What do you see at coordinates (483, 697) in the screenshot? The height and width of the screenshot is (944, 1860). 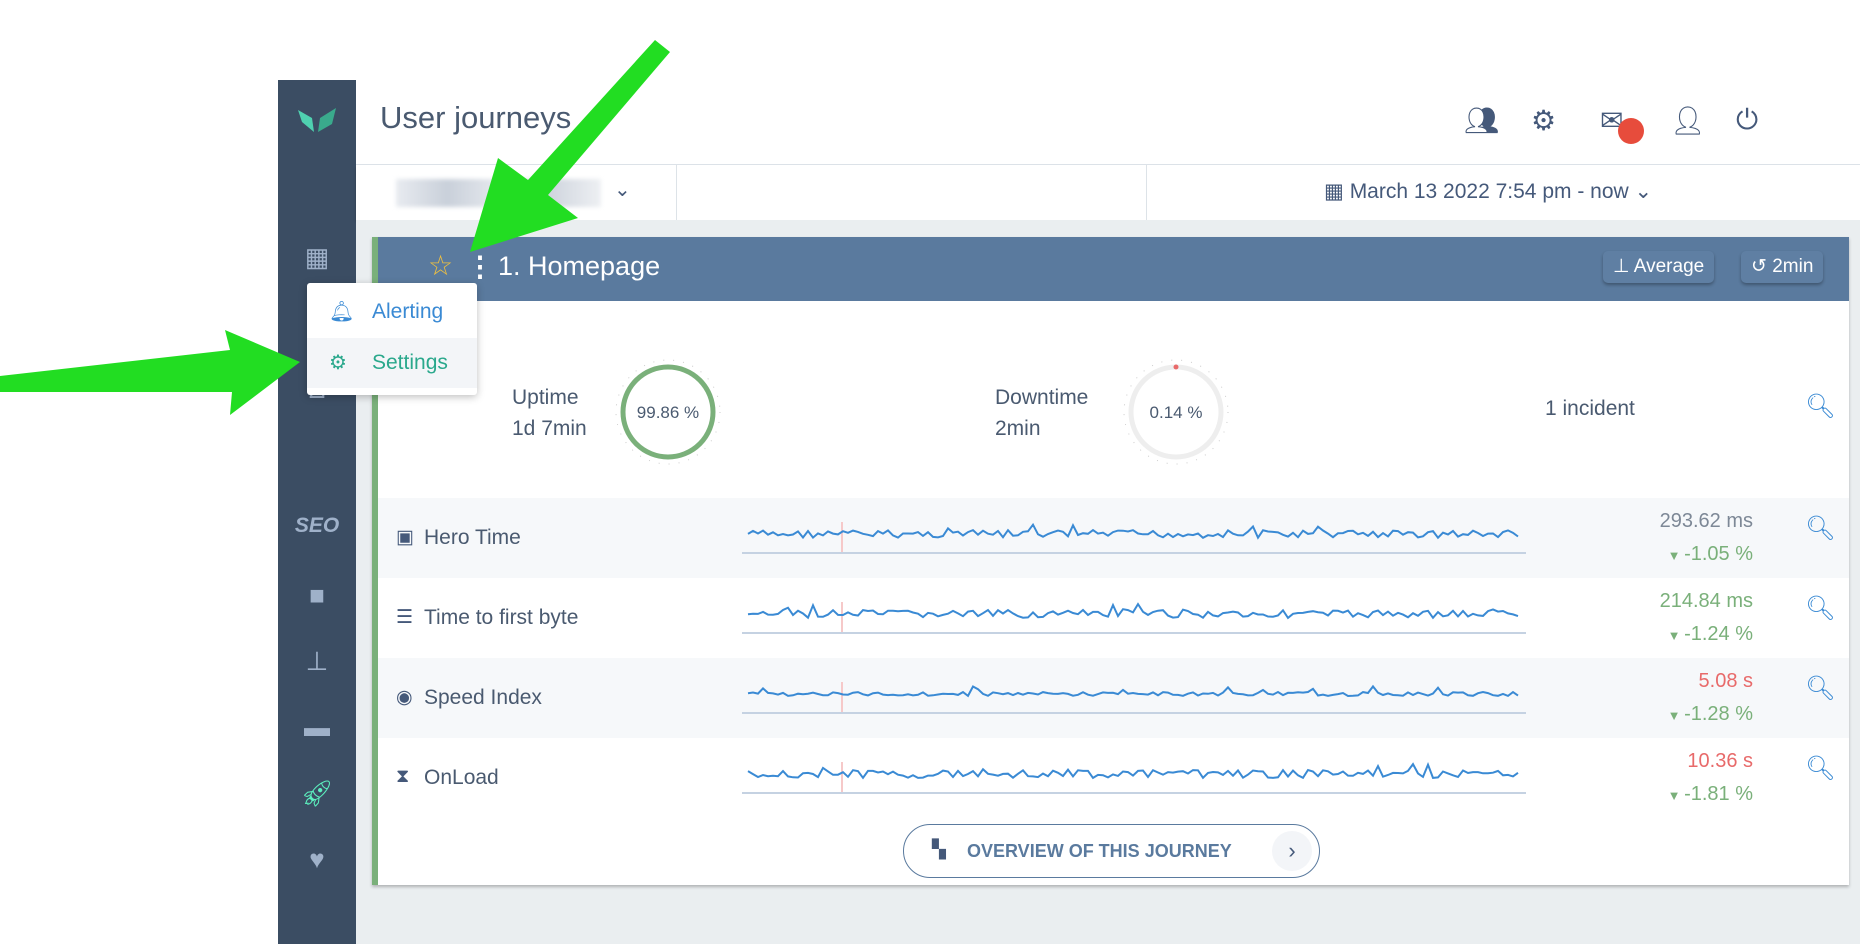 I see `metric-name: Speed Index` at bounding box center [483, 697].